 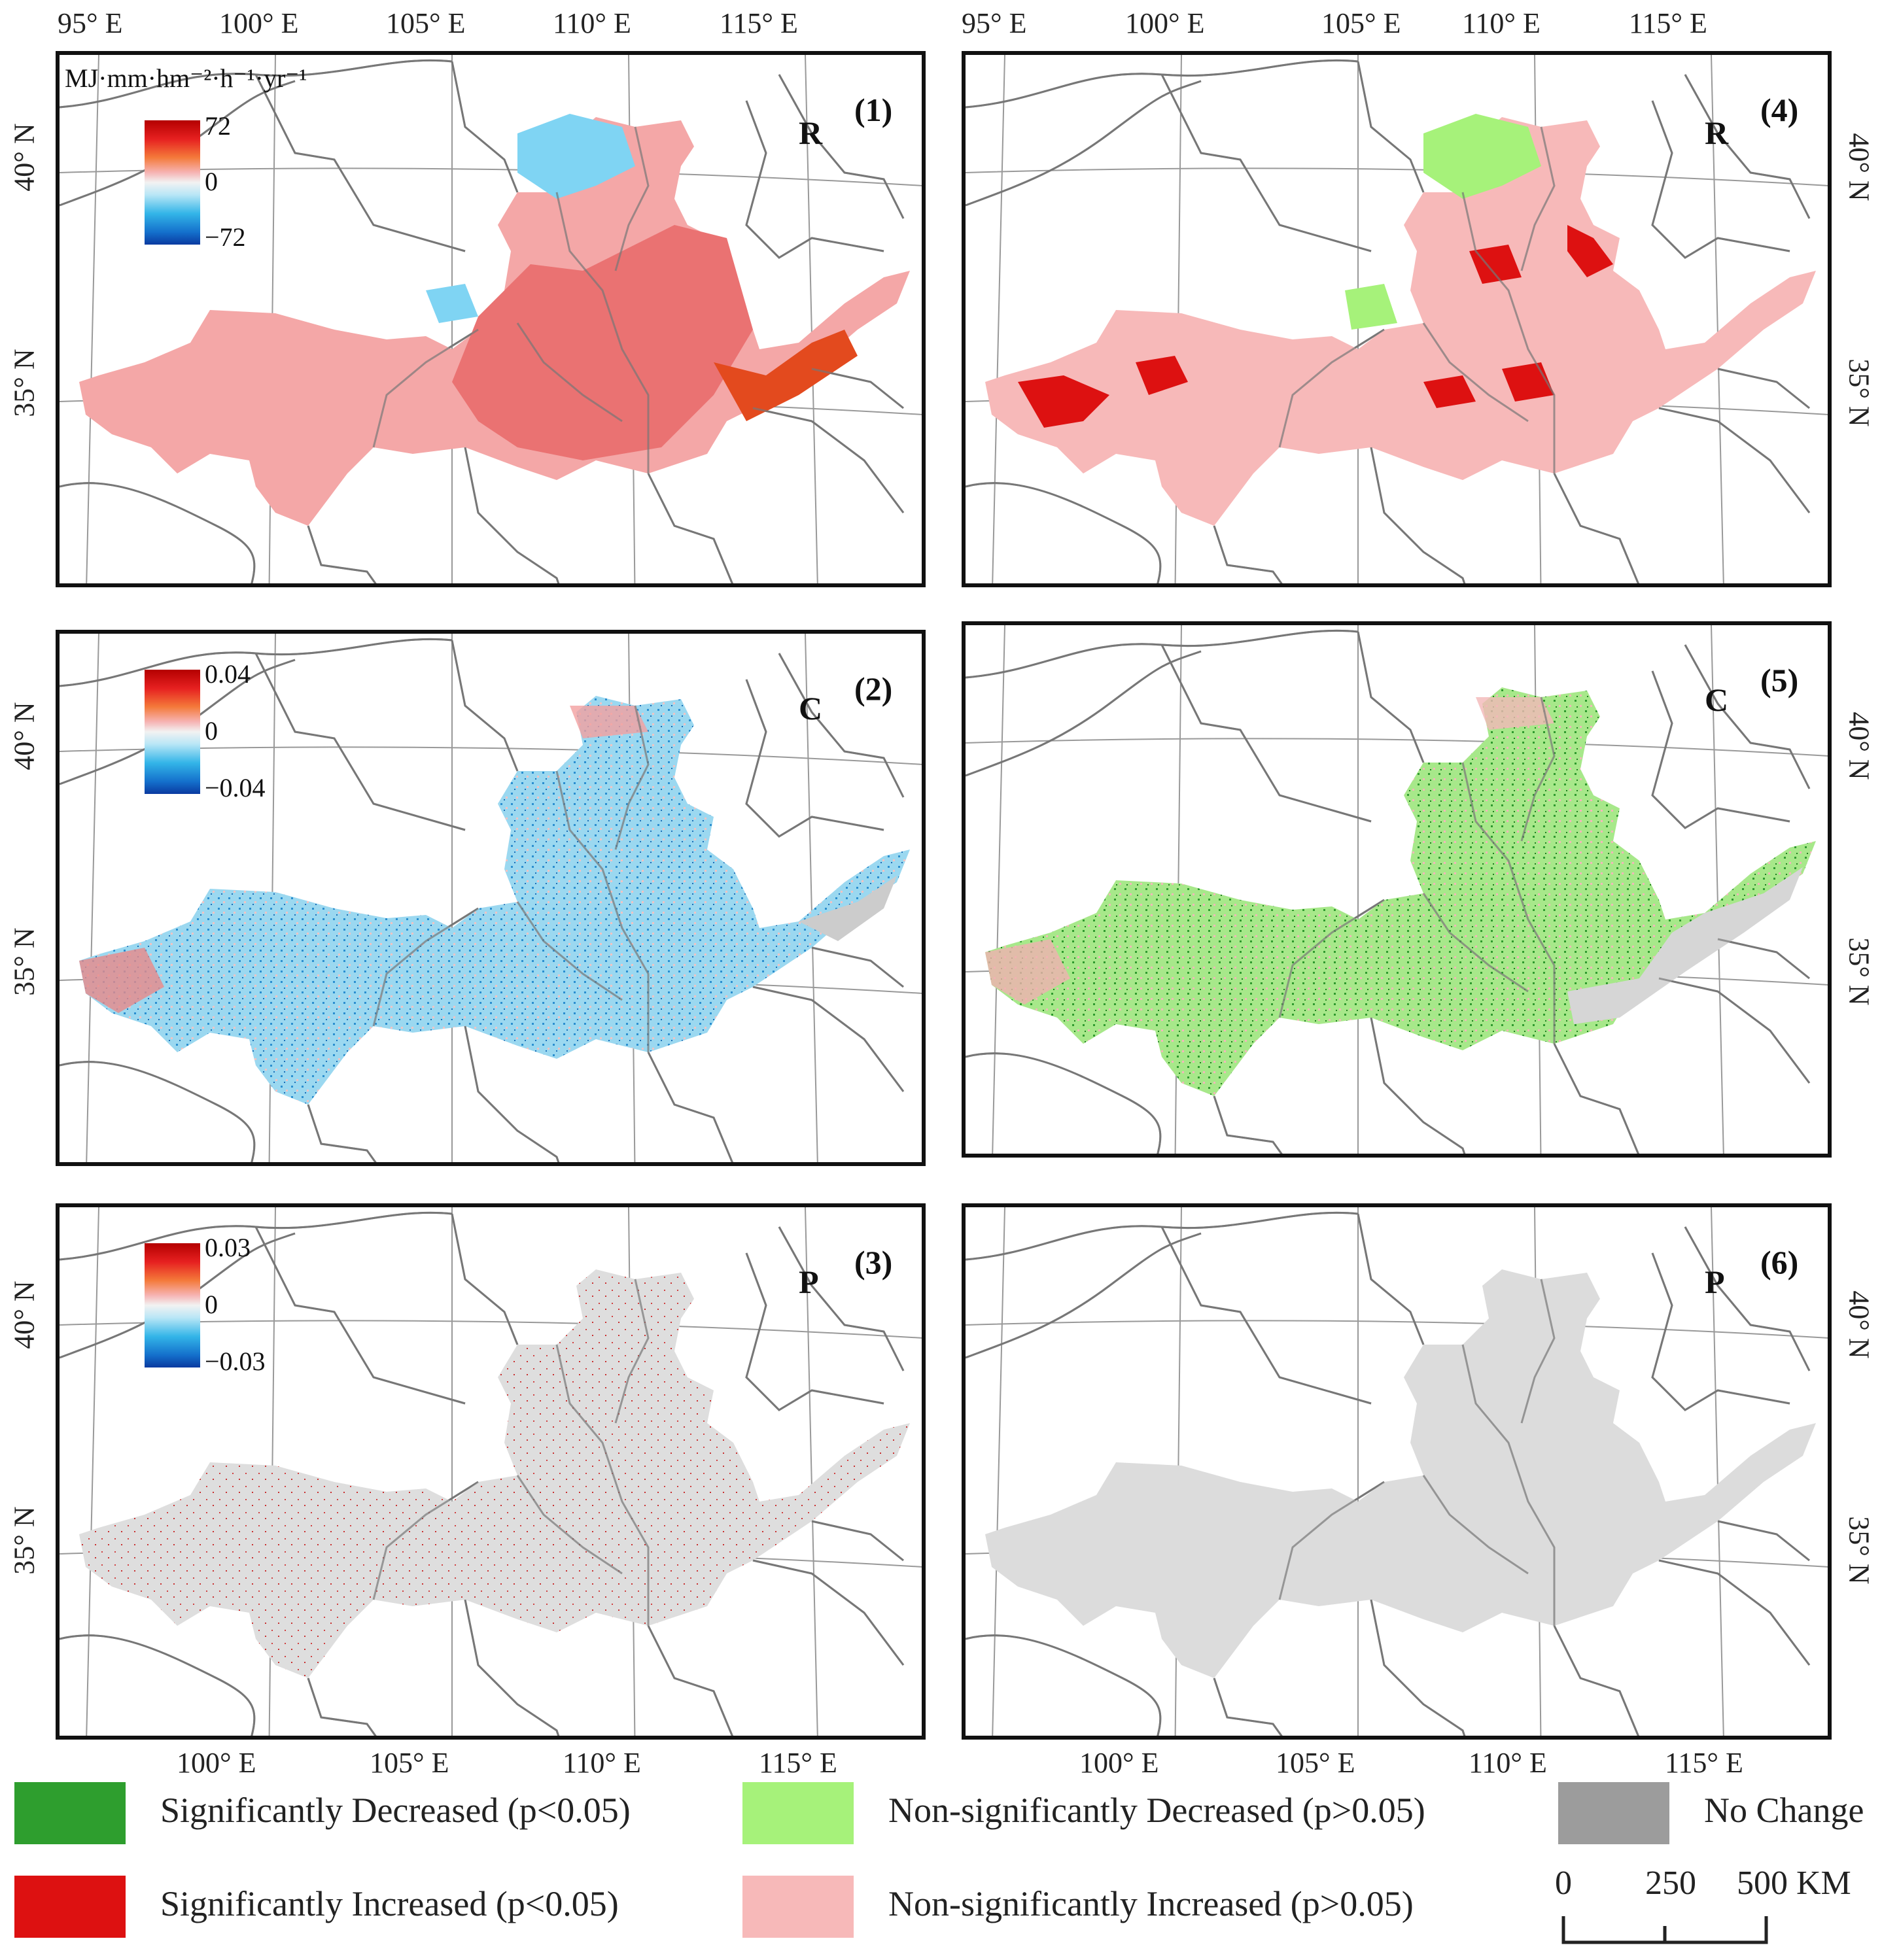 What do you see at coordinates (1784, 1810) in the screenshot?
I see `legend-label-no-change: No Change` at bounding box center [1784, 1810].